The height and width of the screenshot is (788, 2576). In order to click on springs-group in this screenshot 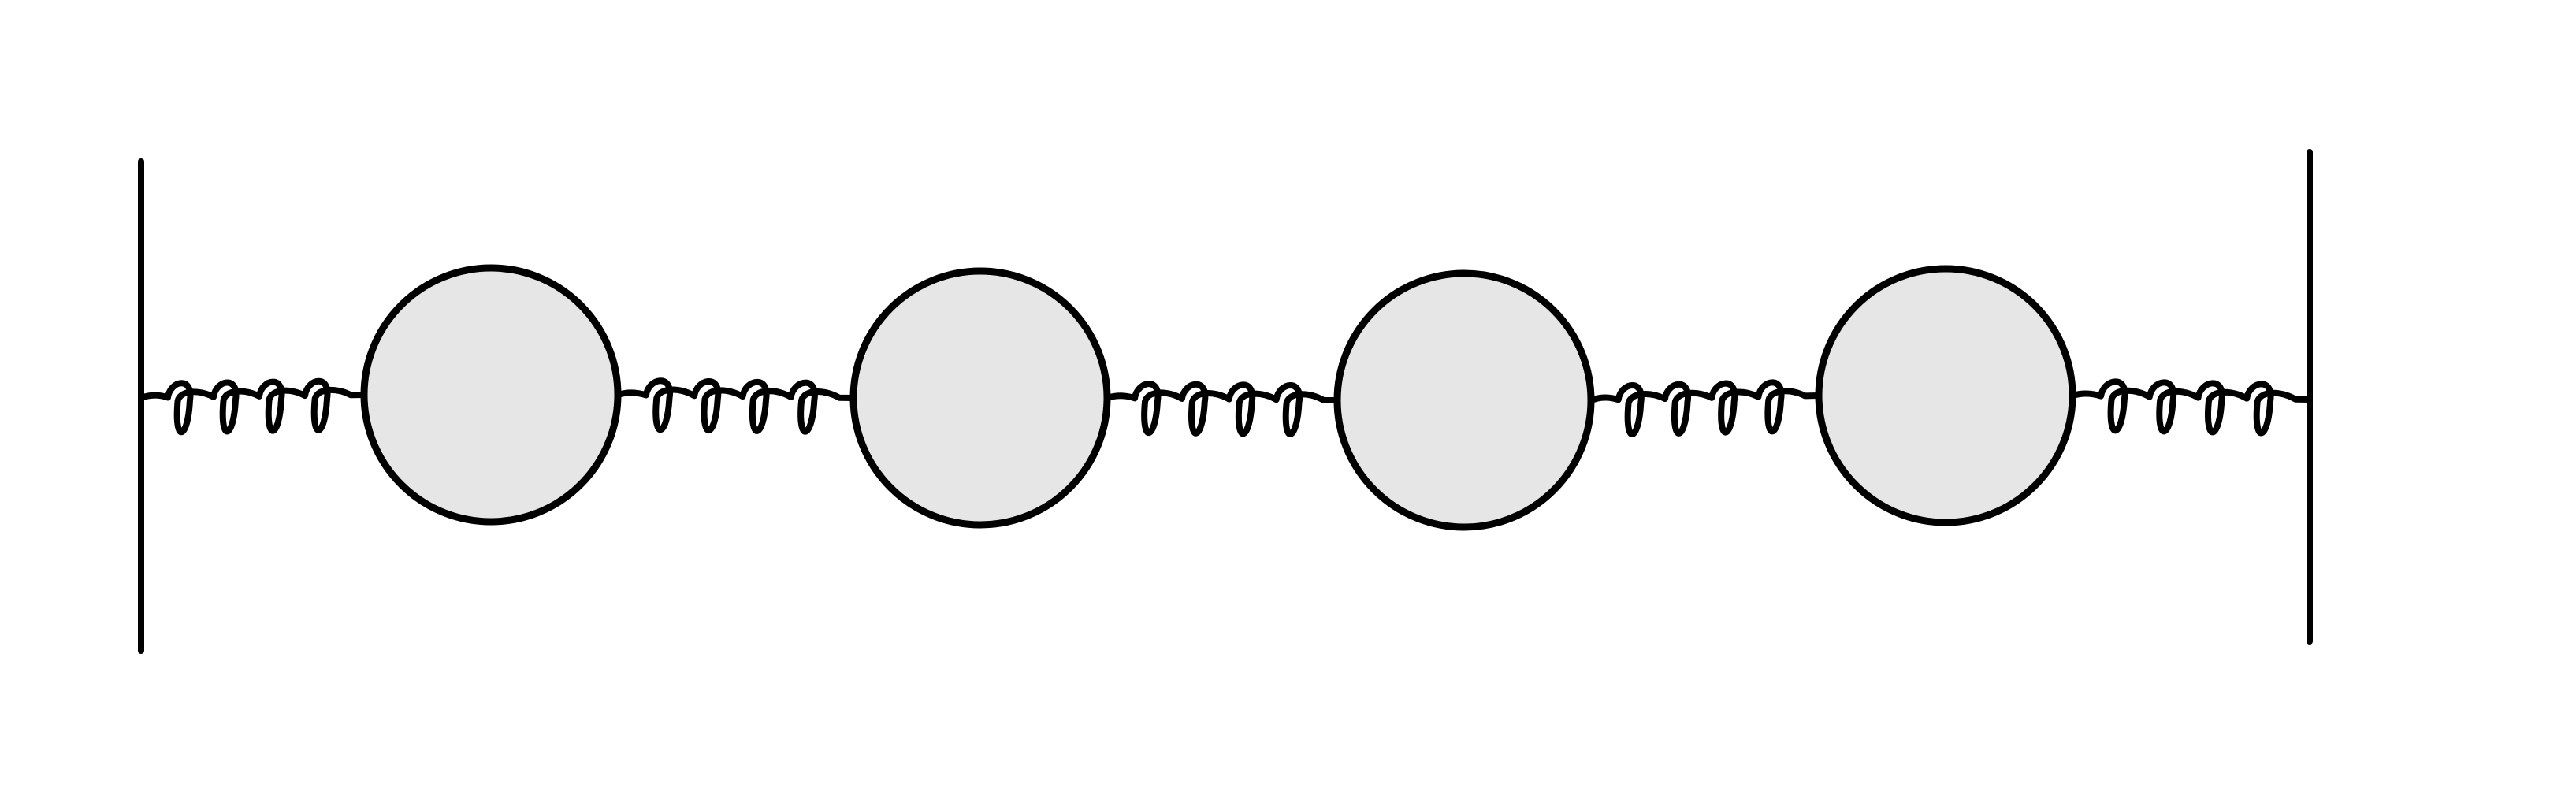, I will do `click(1225, 407)`.